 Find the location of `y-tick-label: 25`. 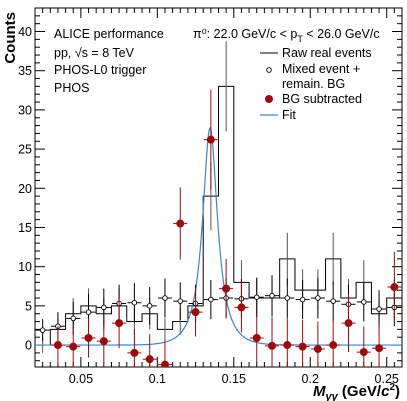

y-tick-label: 25 is located at coordinates (25, 150).